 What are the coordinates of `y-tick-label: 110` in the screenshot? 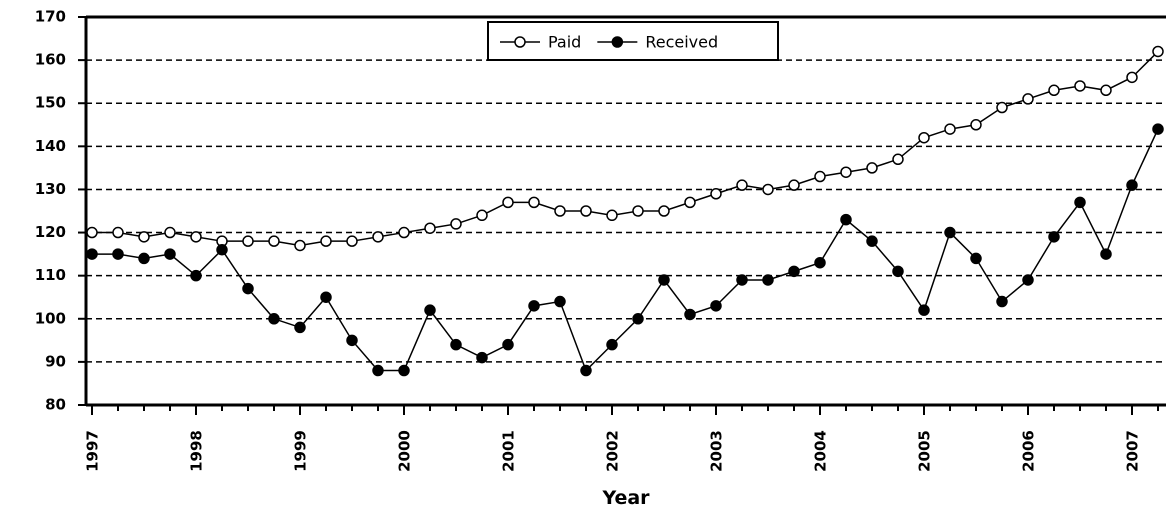 It's located at (50, 275).